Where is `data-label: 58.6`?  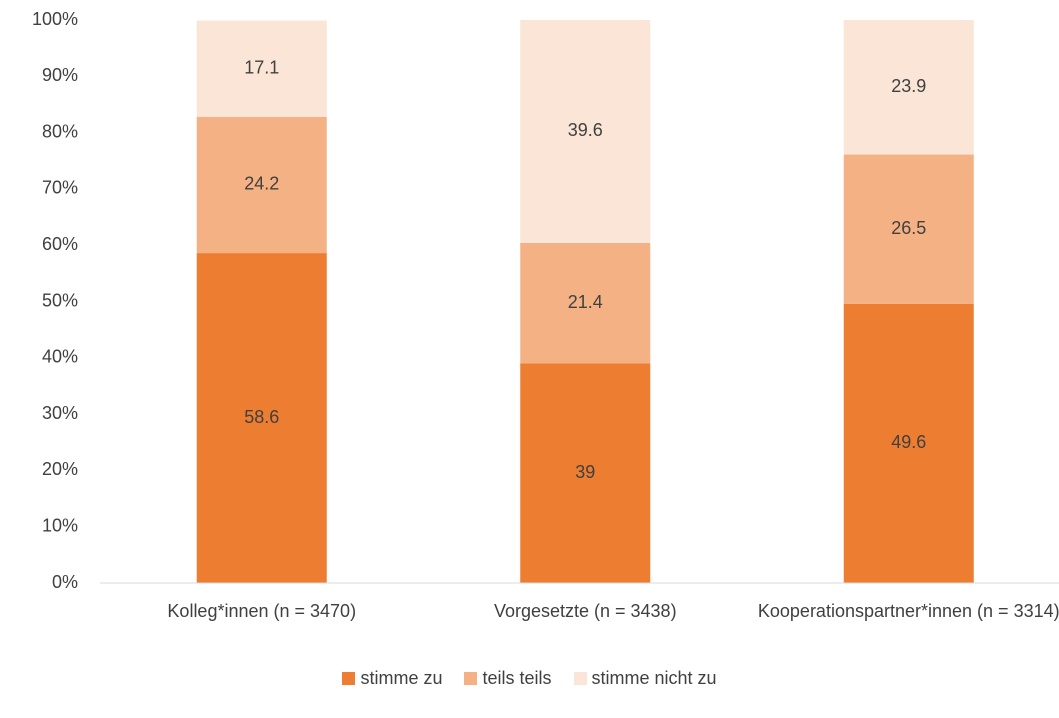
data-label: 58.6 is located at coordinates (261, 417).